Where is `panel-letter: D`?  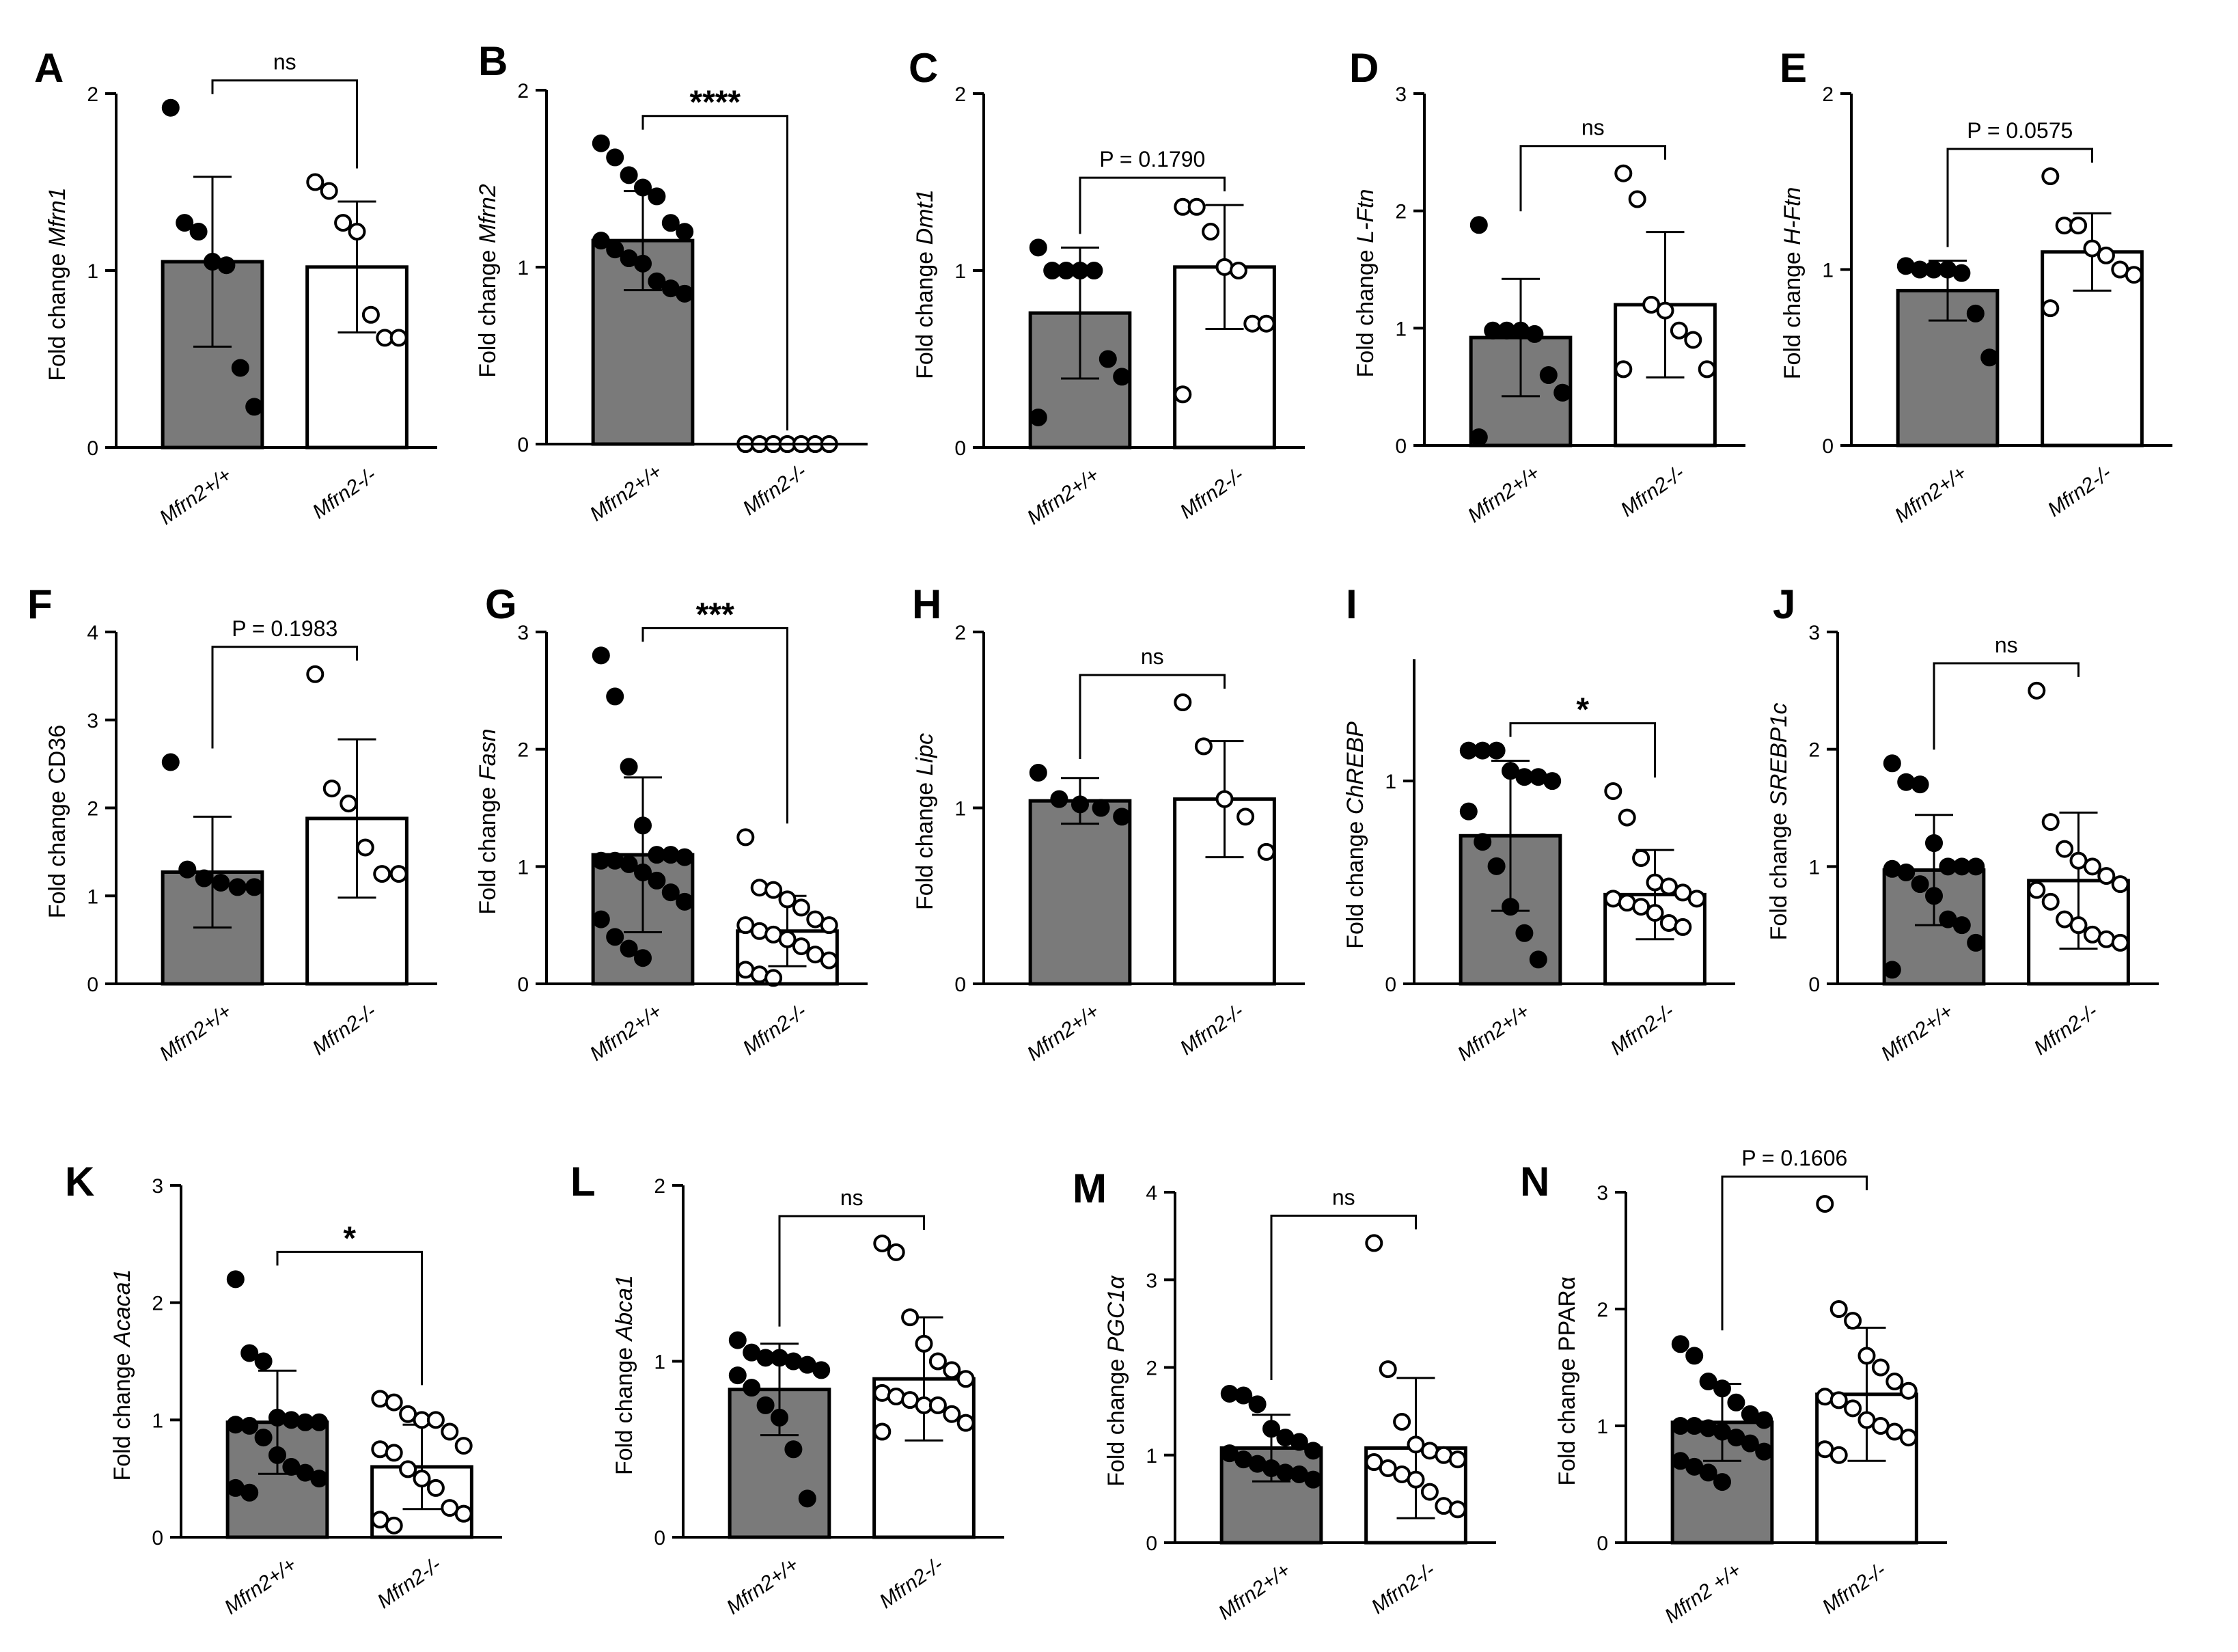 panel-letter: D is located at coordinates (1364, 68).